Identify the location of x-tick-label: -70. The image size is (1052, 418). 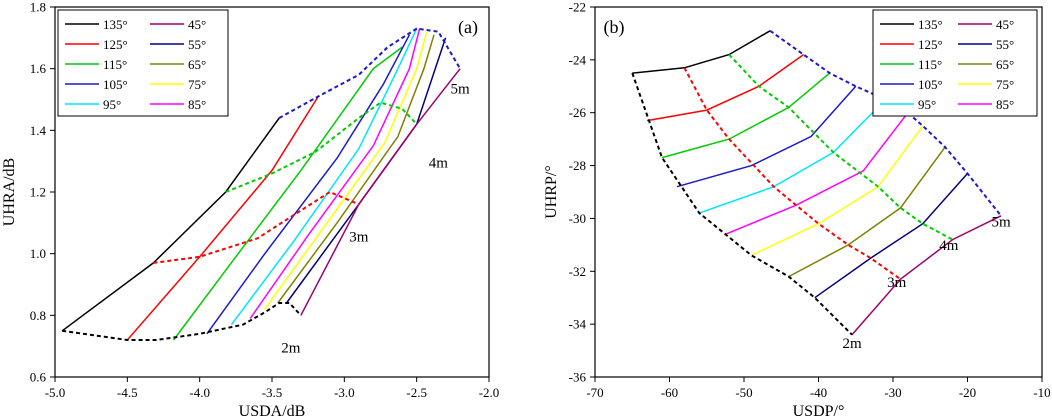
(594, 392).